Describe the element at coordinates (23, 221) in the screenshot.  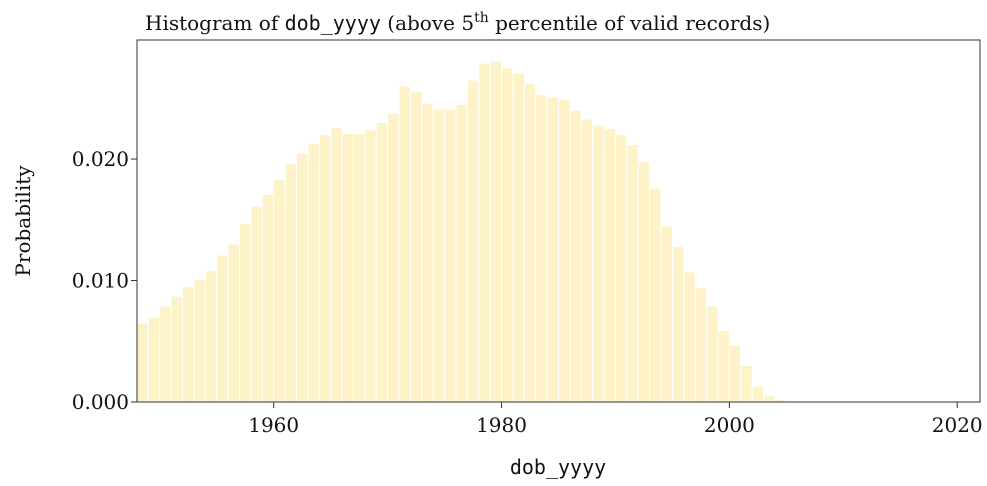
I see `y-axis-label: Probability` at that location.